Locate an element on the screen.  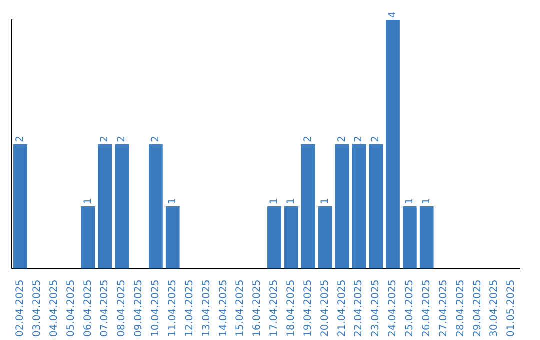
x-tick-label: 21.04.2025 is located at coordinates (342, 309).